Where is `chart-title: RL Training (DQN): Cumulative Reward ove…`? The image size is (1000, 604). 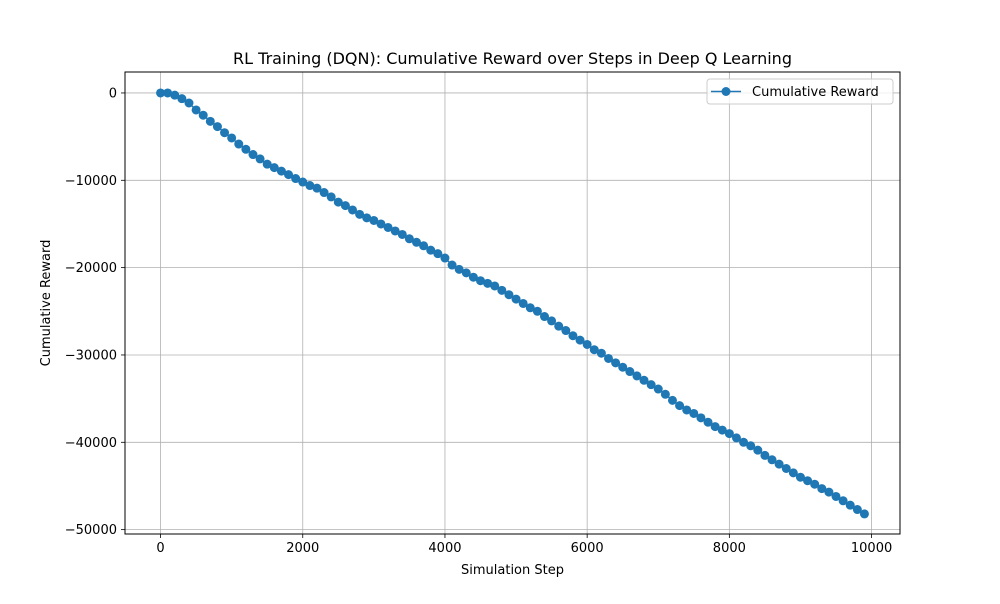
chart-title: RL Training (DQN): Cumulative Reward ove… is located at coordinates (512, 58).